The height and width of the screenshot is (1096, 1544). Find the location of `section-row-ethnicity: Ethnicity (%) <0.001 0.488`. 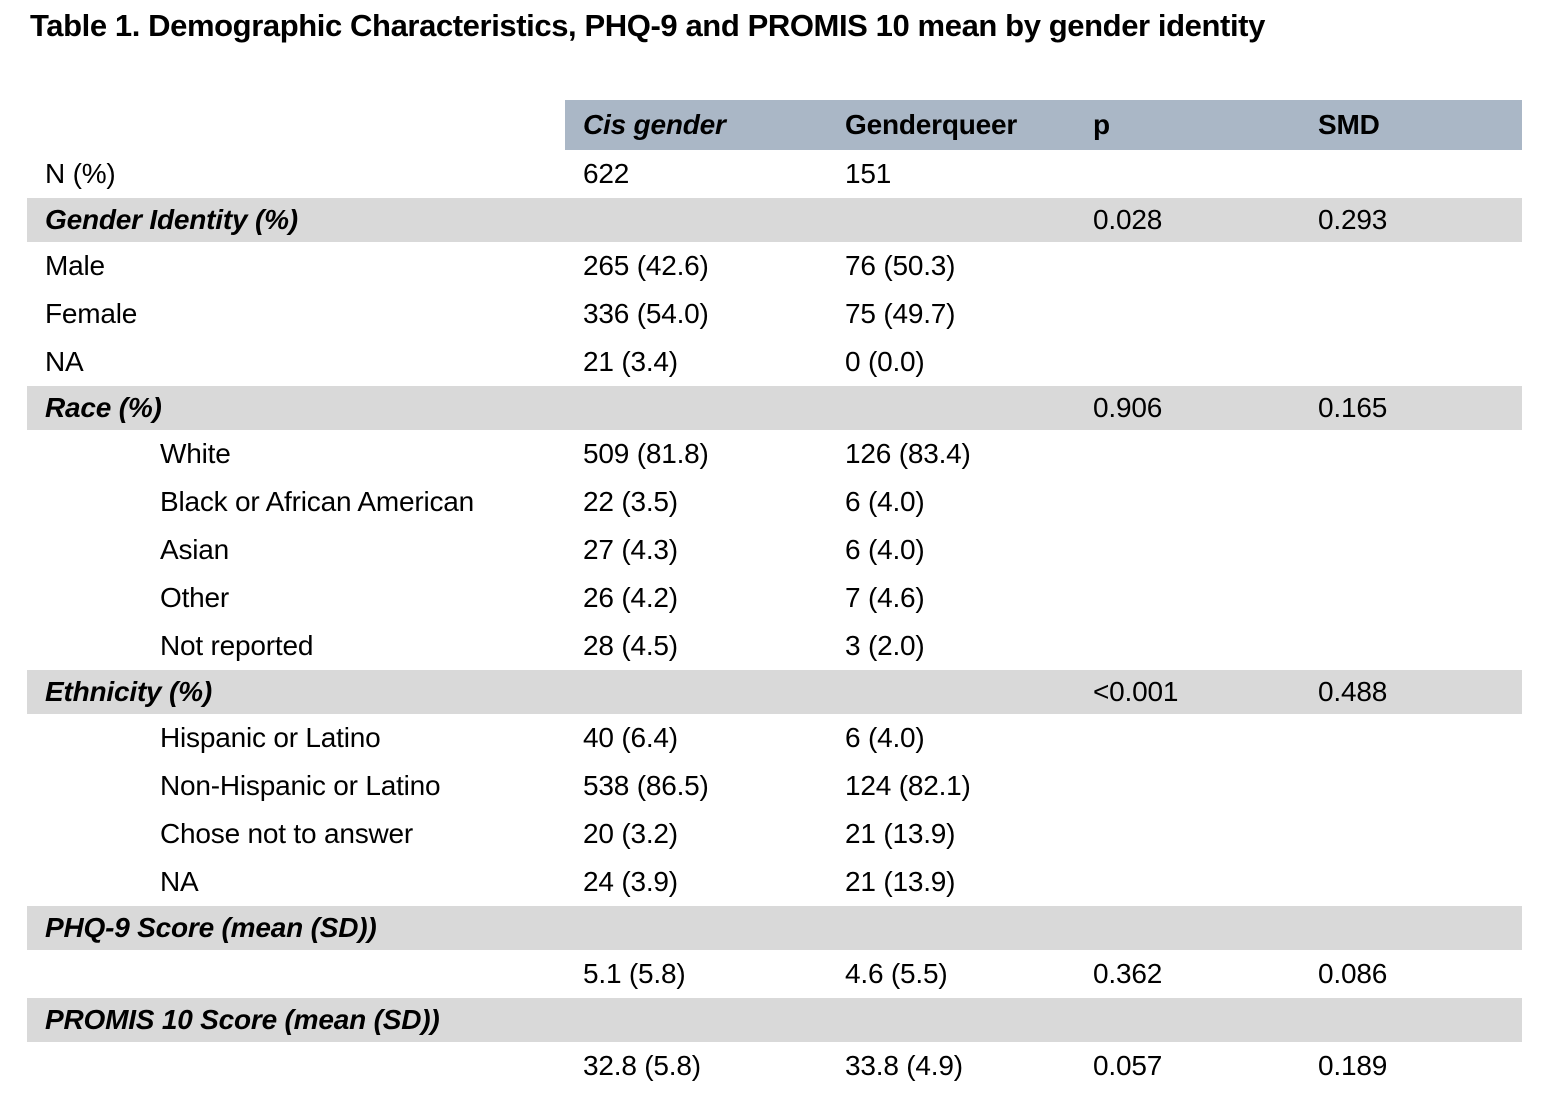

section-row-ethnicity: Ethnicity (%) <0.001 0.488 is located at coordinates (774, 692).